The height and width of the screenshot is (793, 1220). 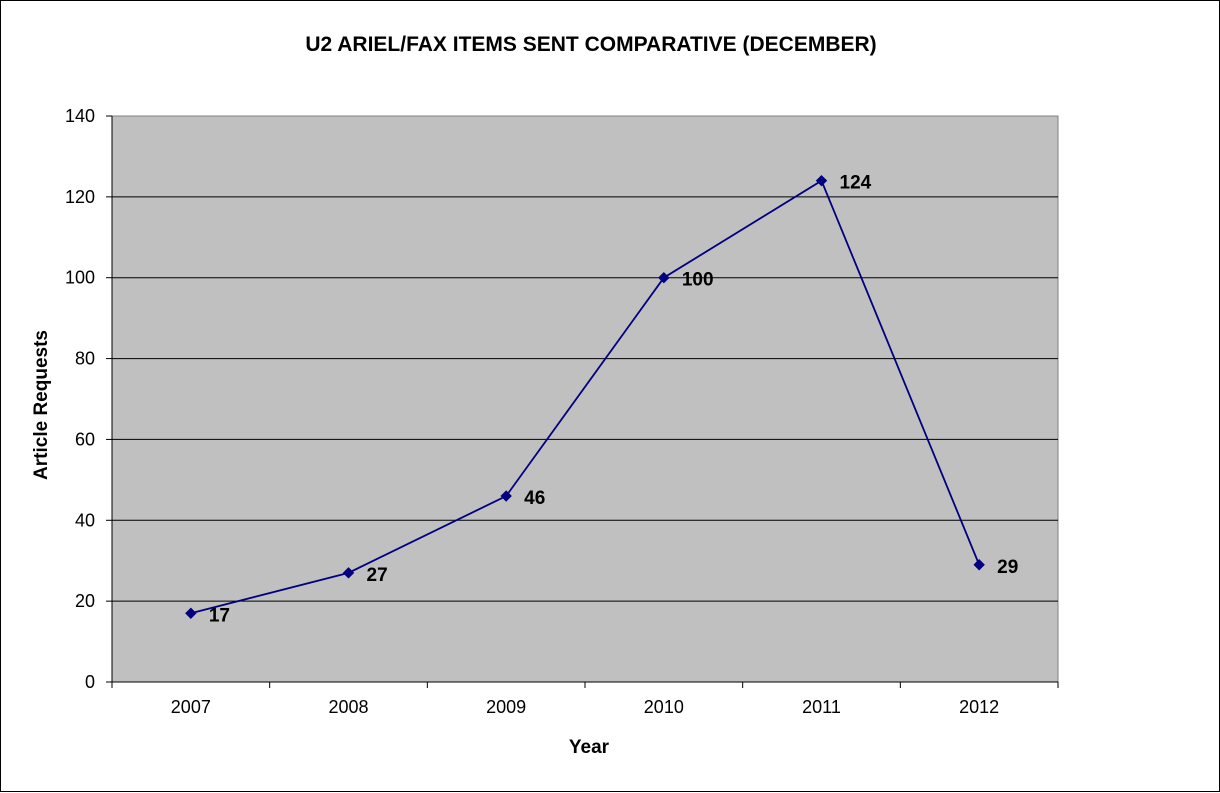 What do you see at coordinates (1007, 567) in the screenshot?
I see `data-label: 29` at bounding box center [1007, 567].